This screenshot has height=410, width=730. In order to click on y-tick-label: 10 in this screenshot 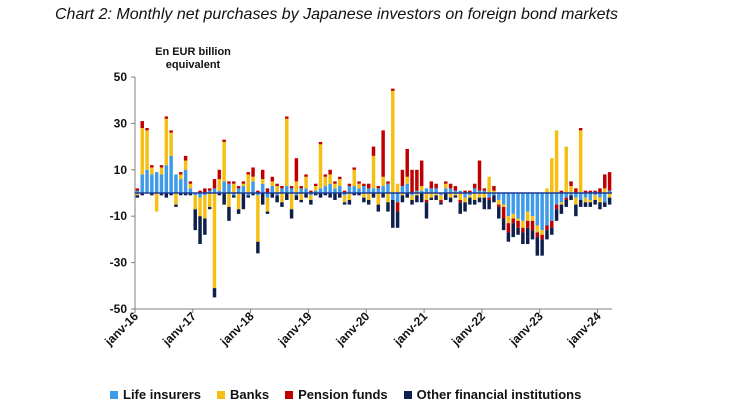, I will do `click(121, 170)`.